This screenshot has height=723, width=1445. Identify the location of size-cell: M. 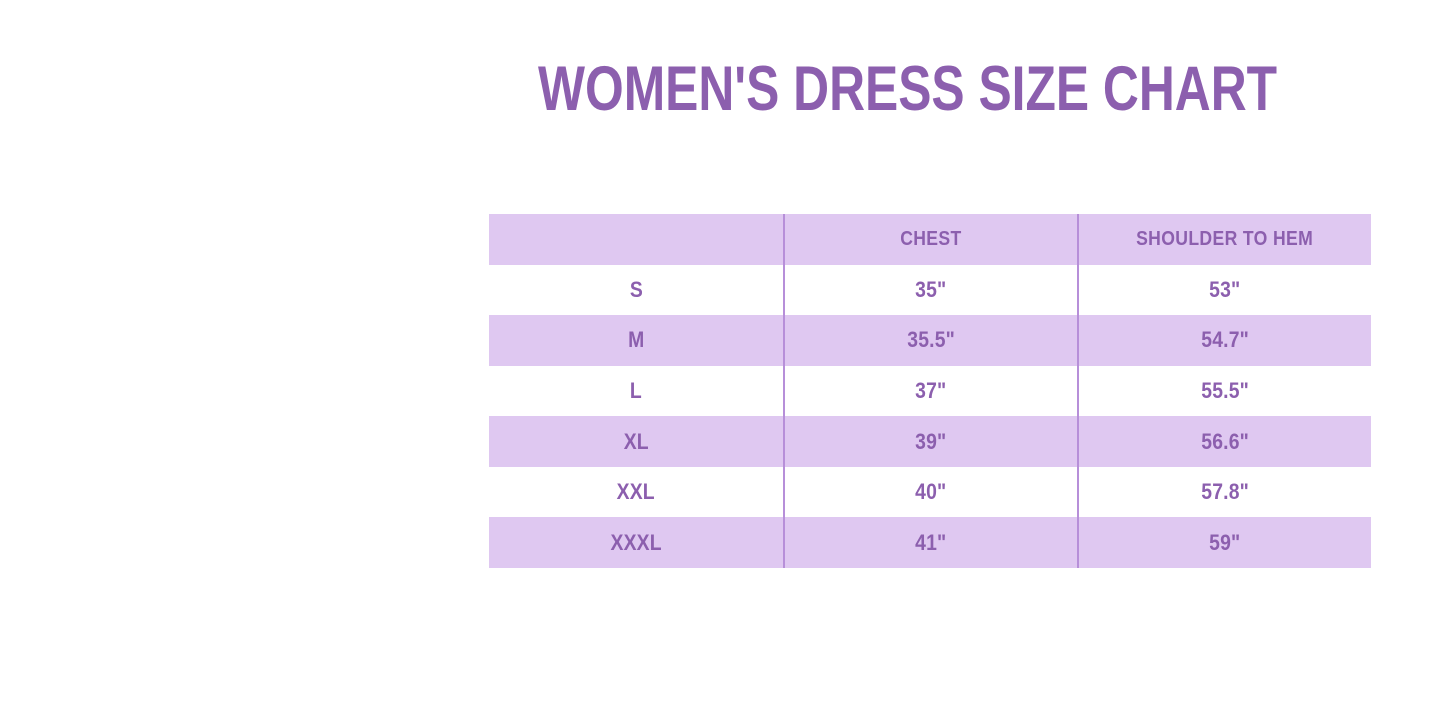
(636, 340).